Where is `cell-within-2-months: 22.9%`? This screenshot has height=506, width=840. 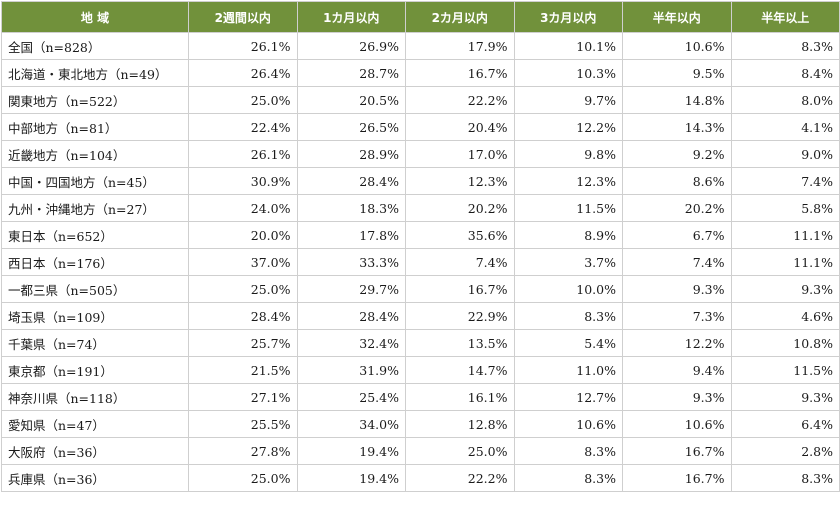 cell-within-2-months: 22.9% is located at coordinates (460, 316).